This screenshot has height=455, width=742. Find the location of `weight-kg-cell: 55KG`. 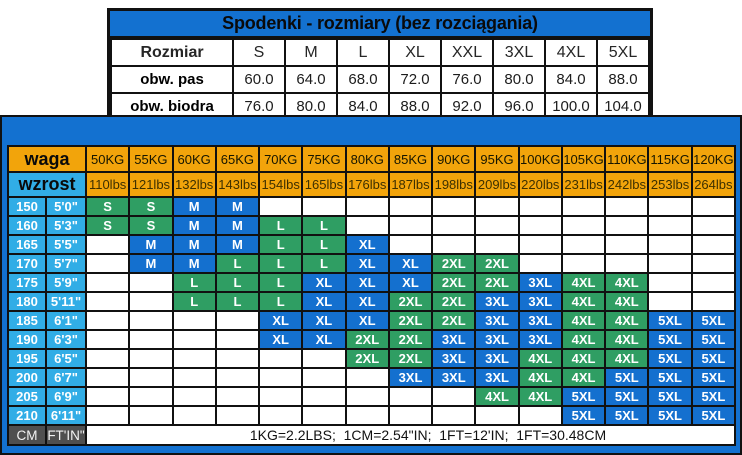

weight-kg-cell: 55KG is located at coordinates (151, 159).